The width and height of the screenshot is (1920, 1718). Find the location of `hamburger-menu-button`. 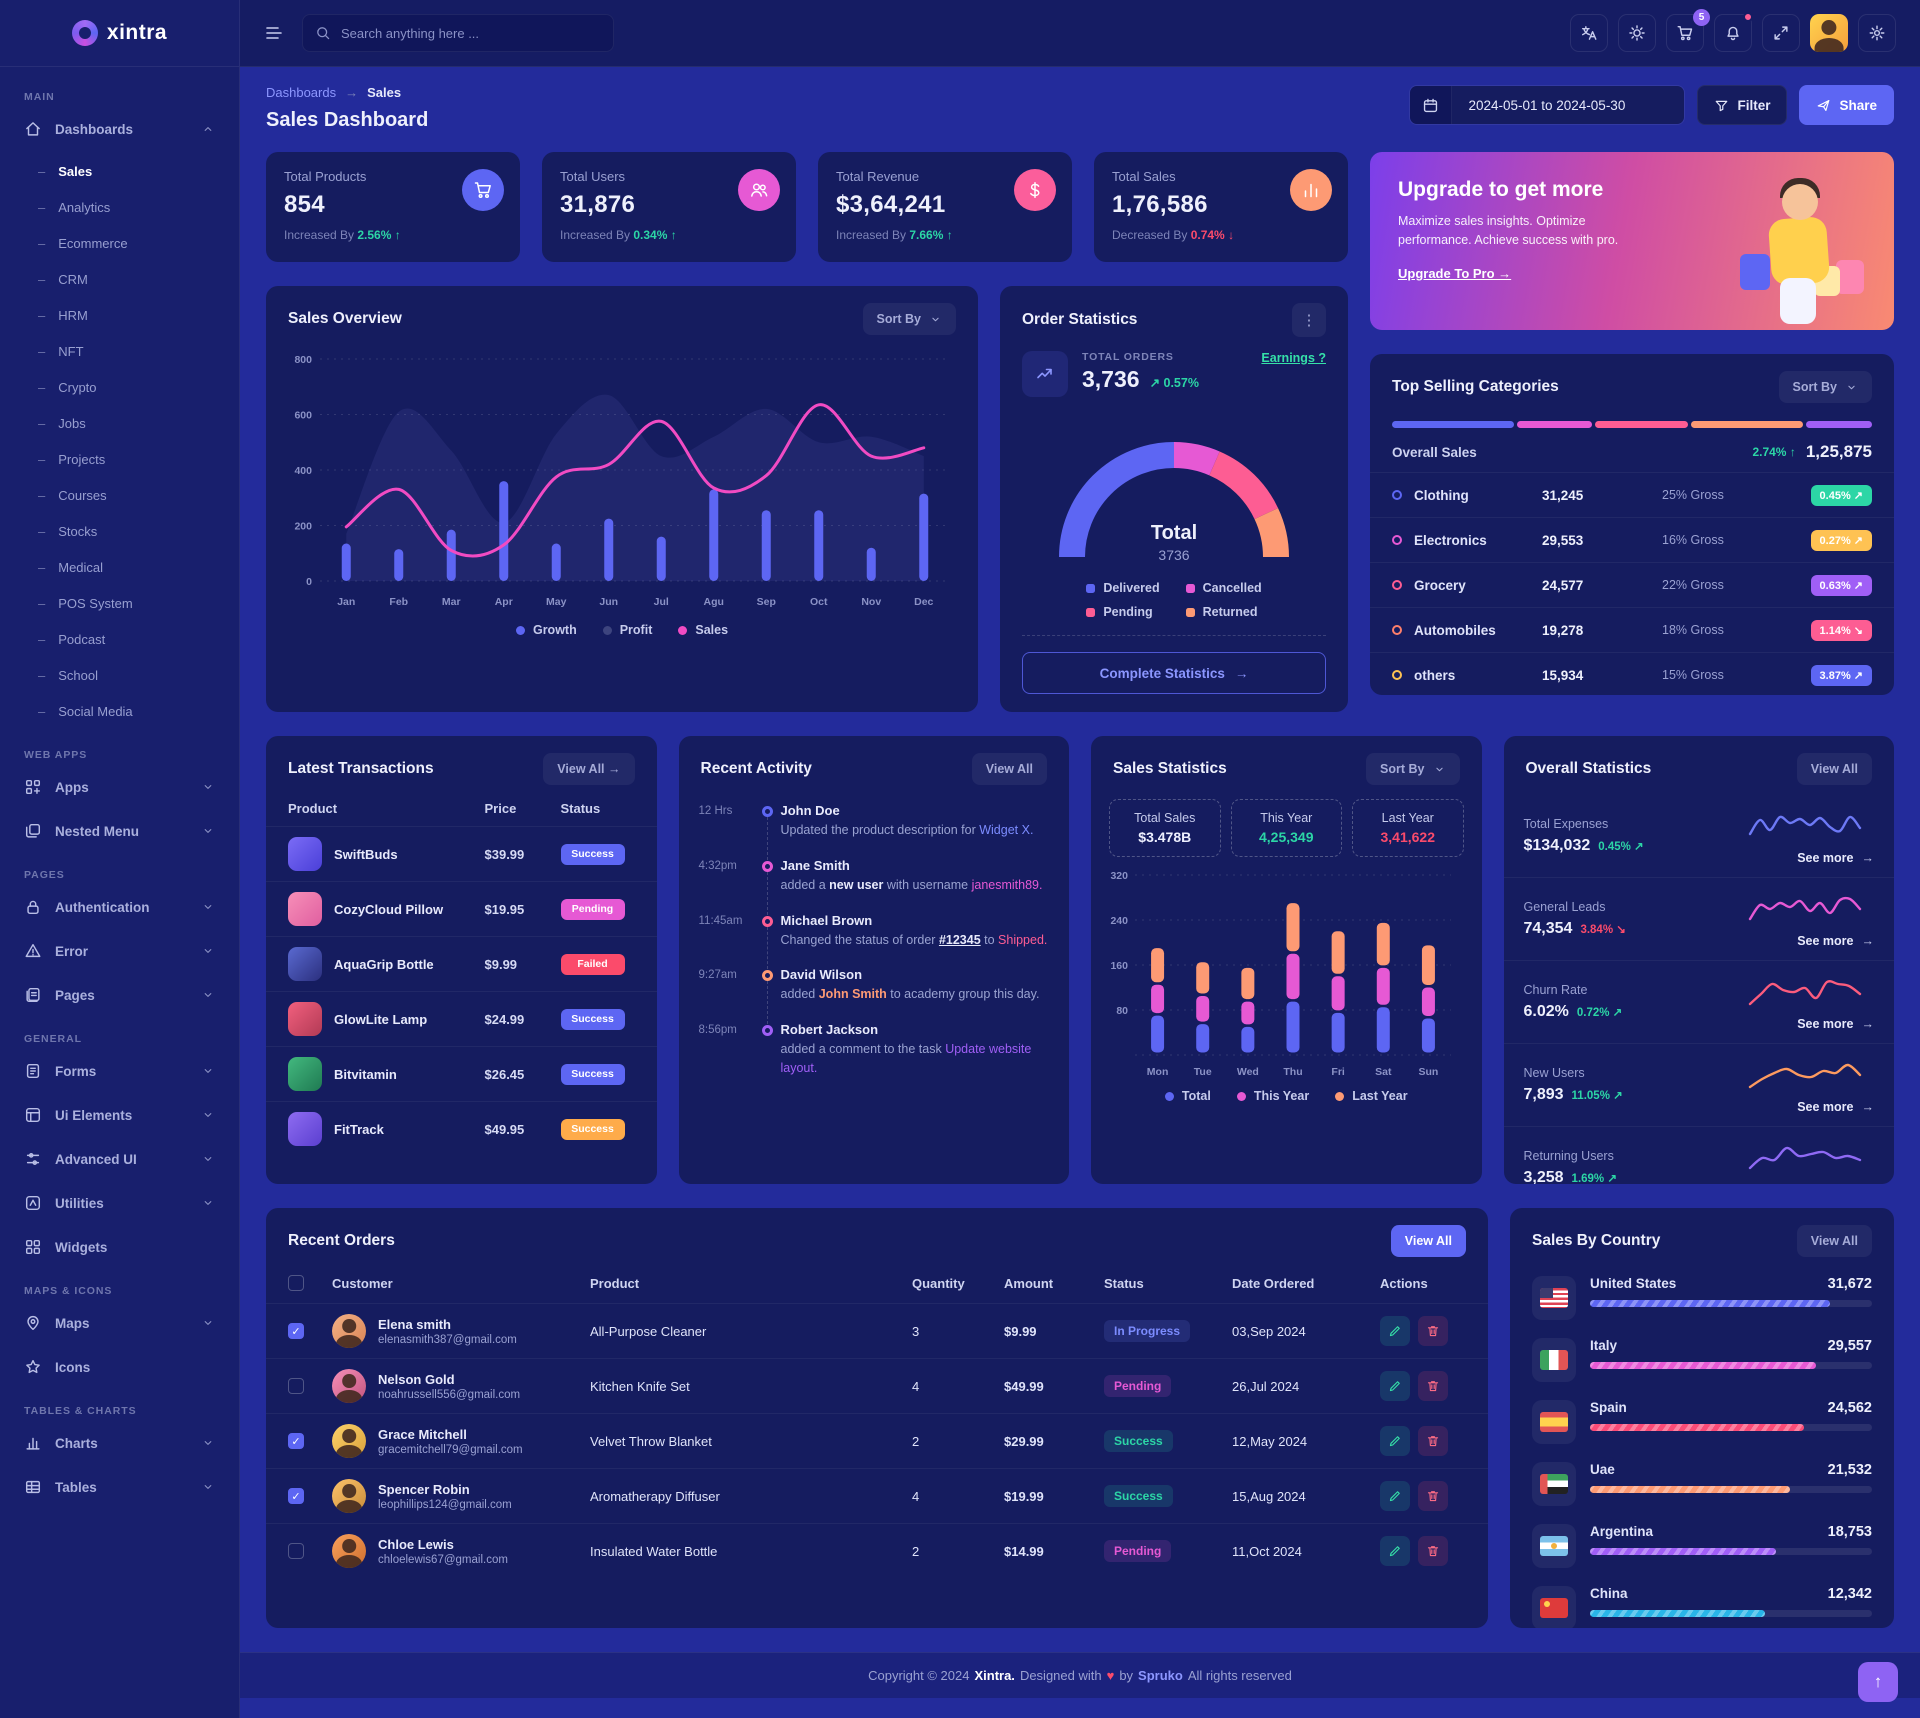

hamburger-menu-button is located at coordinates (274, 33).